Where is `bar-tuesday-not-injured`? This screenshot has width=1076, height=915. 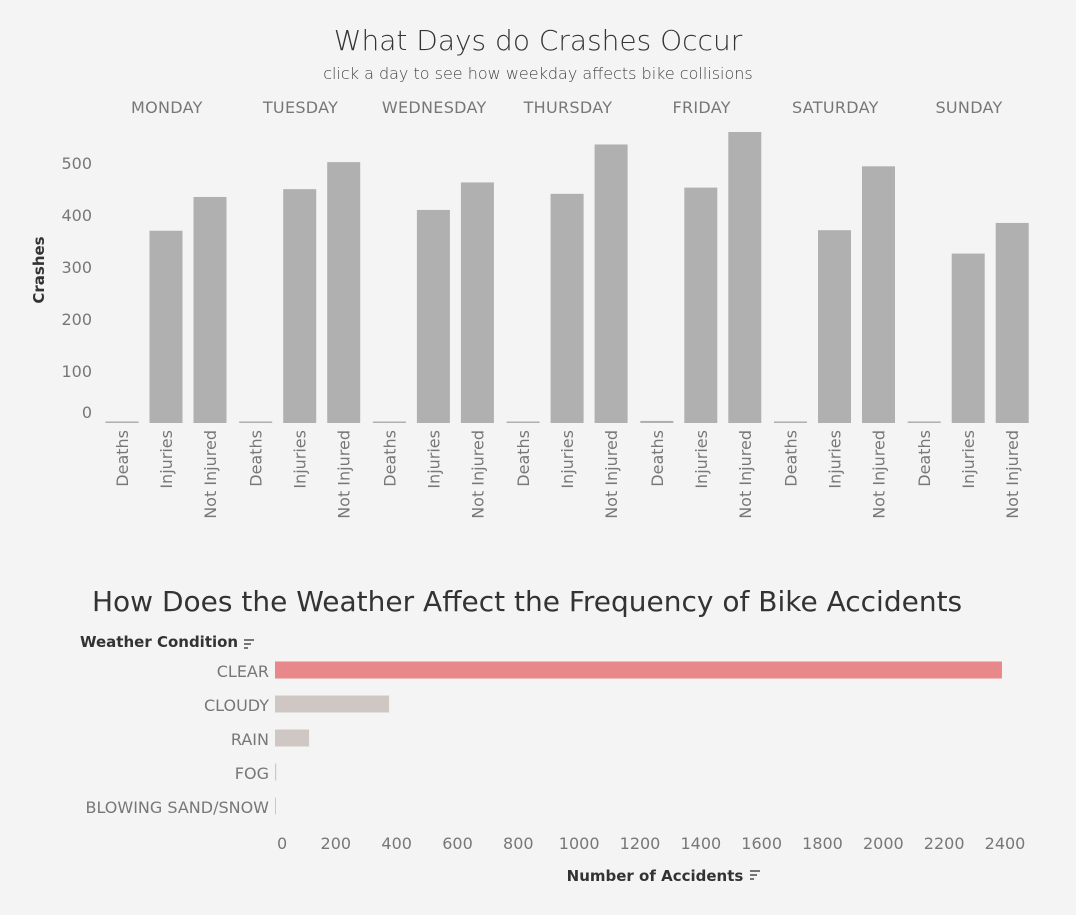 bar-tuesday-not-injured is located at coordinates (344, 292).